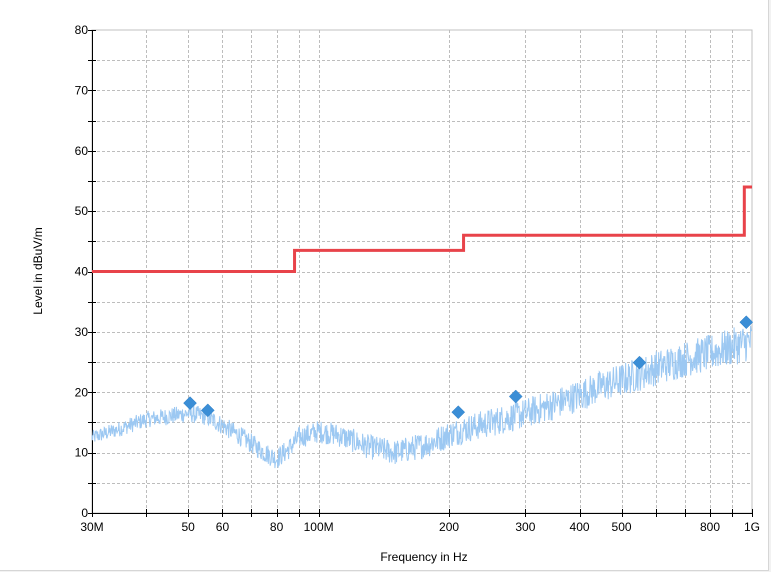  I want to click on y-tick-label: 20, so click(82, 392).